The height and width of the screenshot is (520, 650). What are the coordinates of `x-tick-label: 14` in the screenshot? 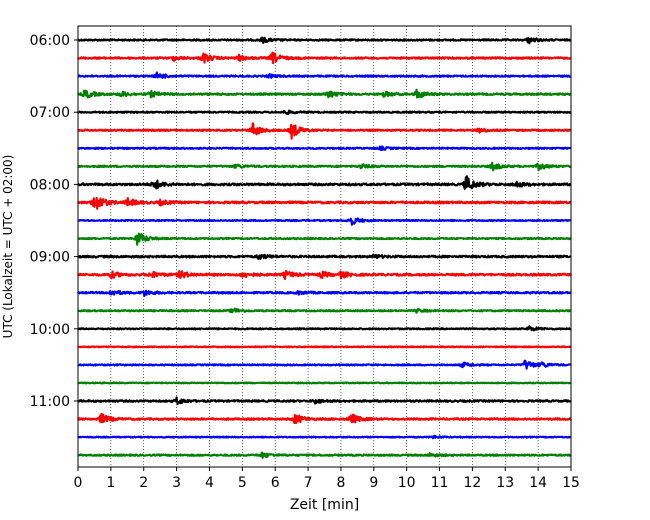 It's located at (538, 483).